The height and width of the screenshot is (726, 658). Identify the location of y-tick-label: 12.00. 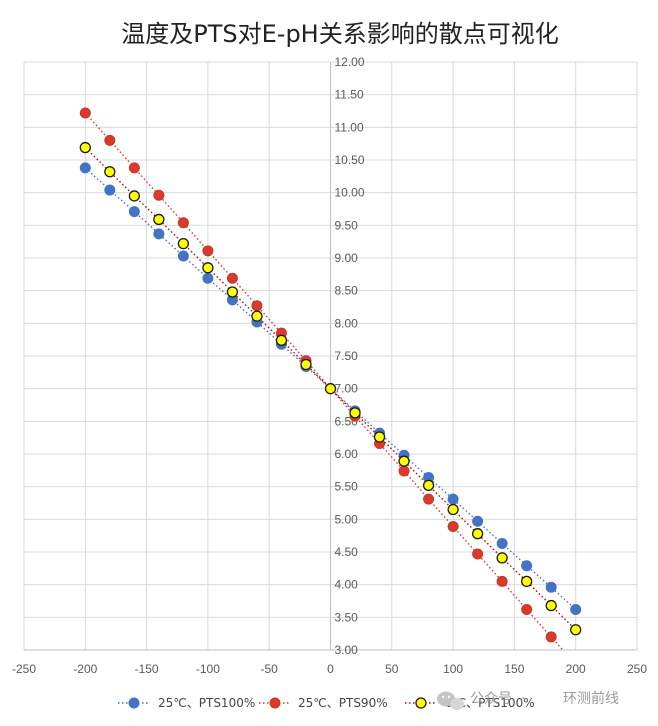
(350, 62).